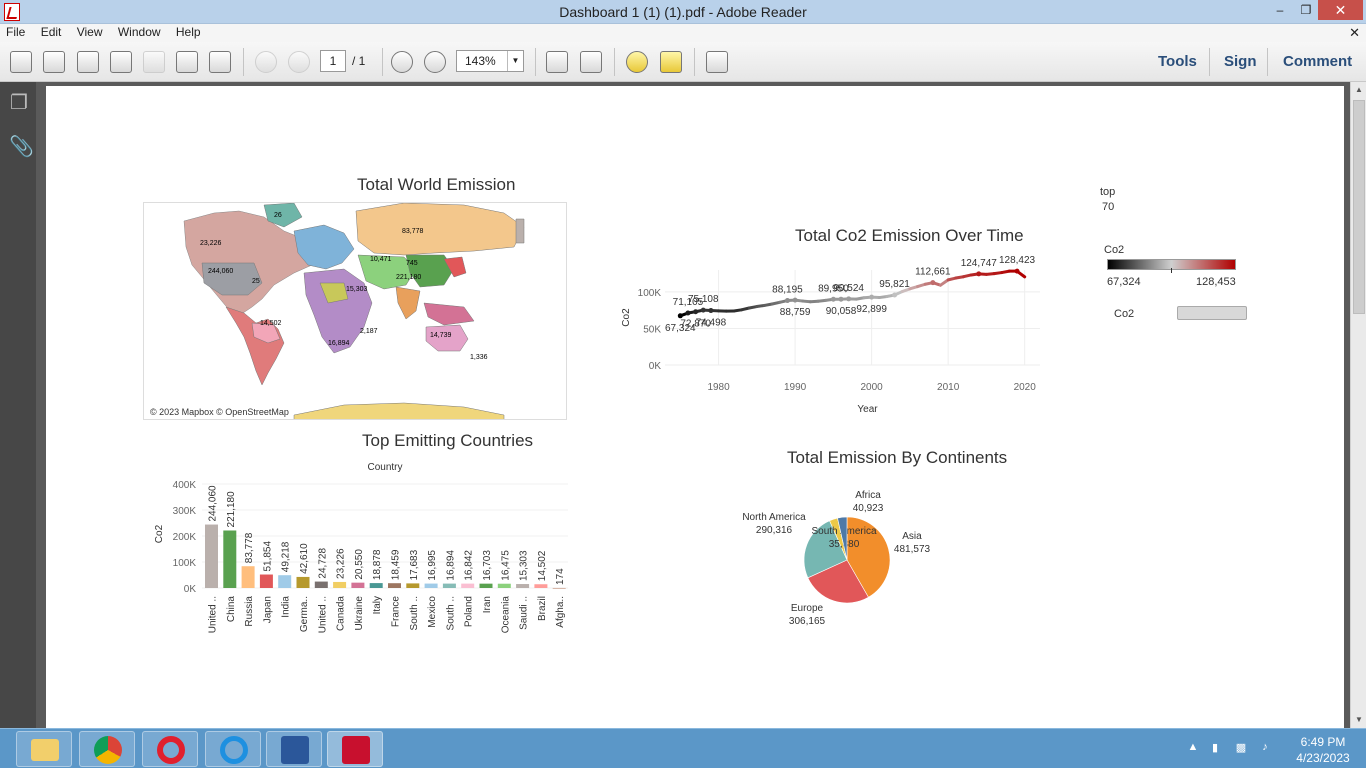 The height and width of the screenshot is (768, 1366). Describe the element at coordinates (1359, 207) in the screenshot. I see `scroll-thumb` at that location.